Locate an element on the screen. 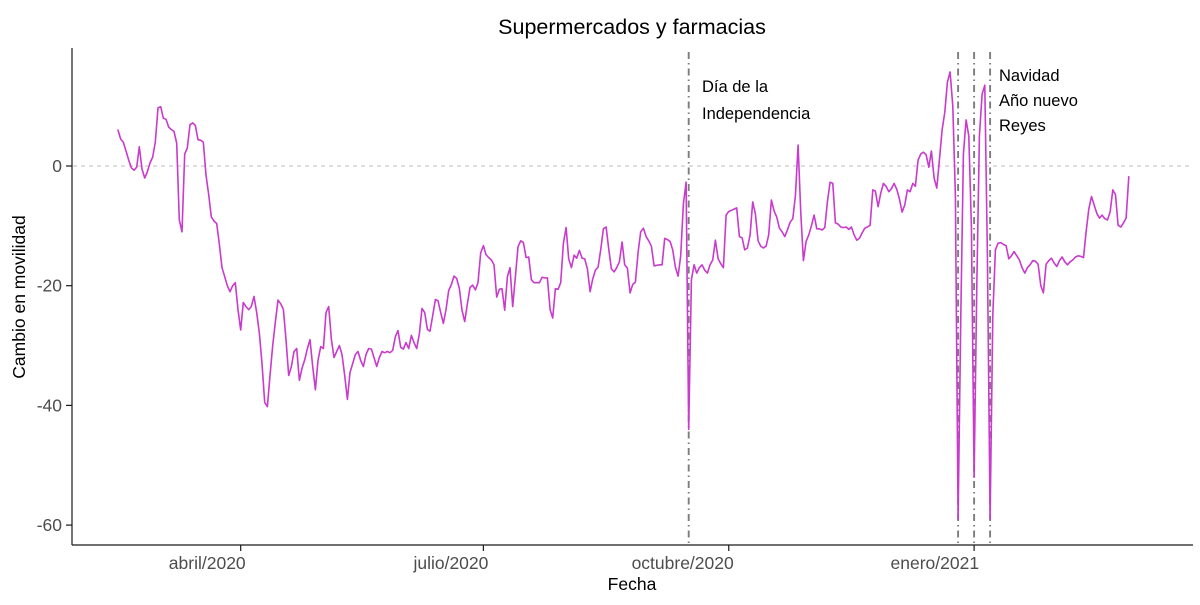 This screenshot has height=605, width=1200. y-tick-label: -60 is located at coordinates (50, 525).